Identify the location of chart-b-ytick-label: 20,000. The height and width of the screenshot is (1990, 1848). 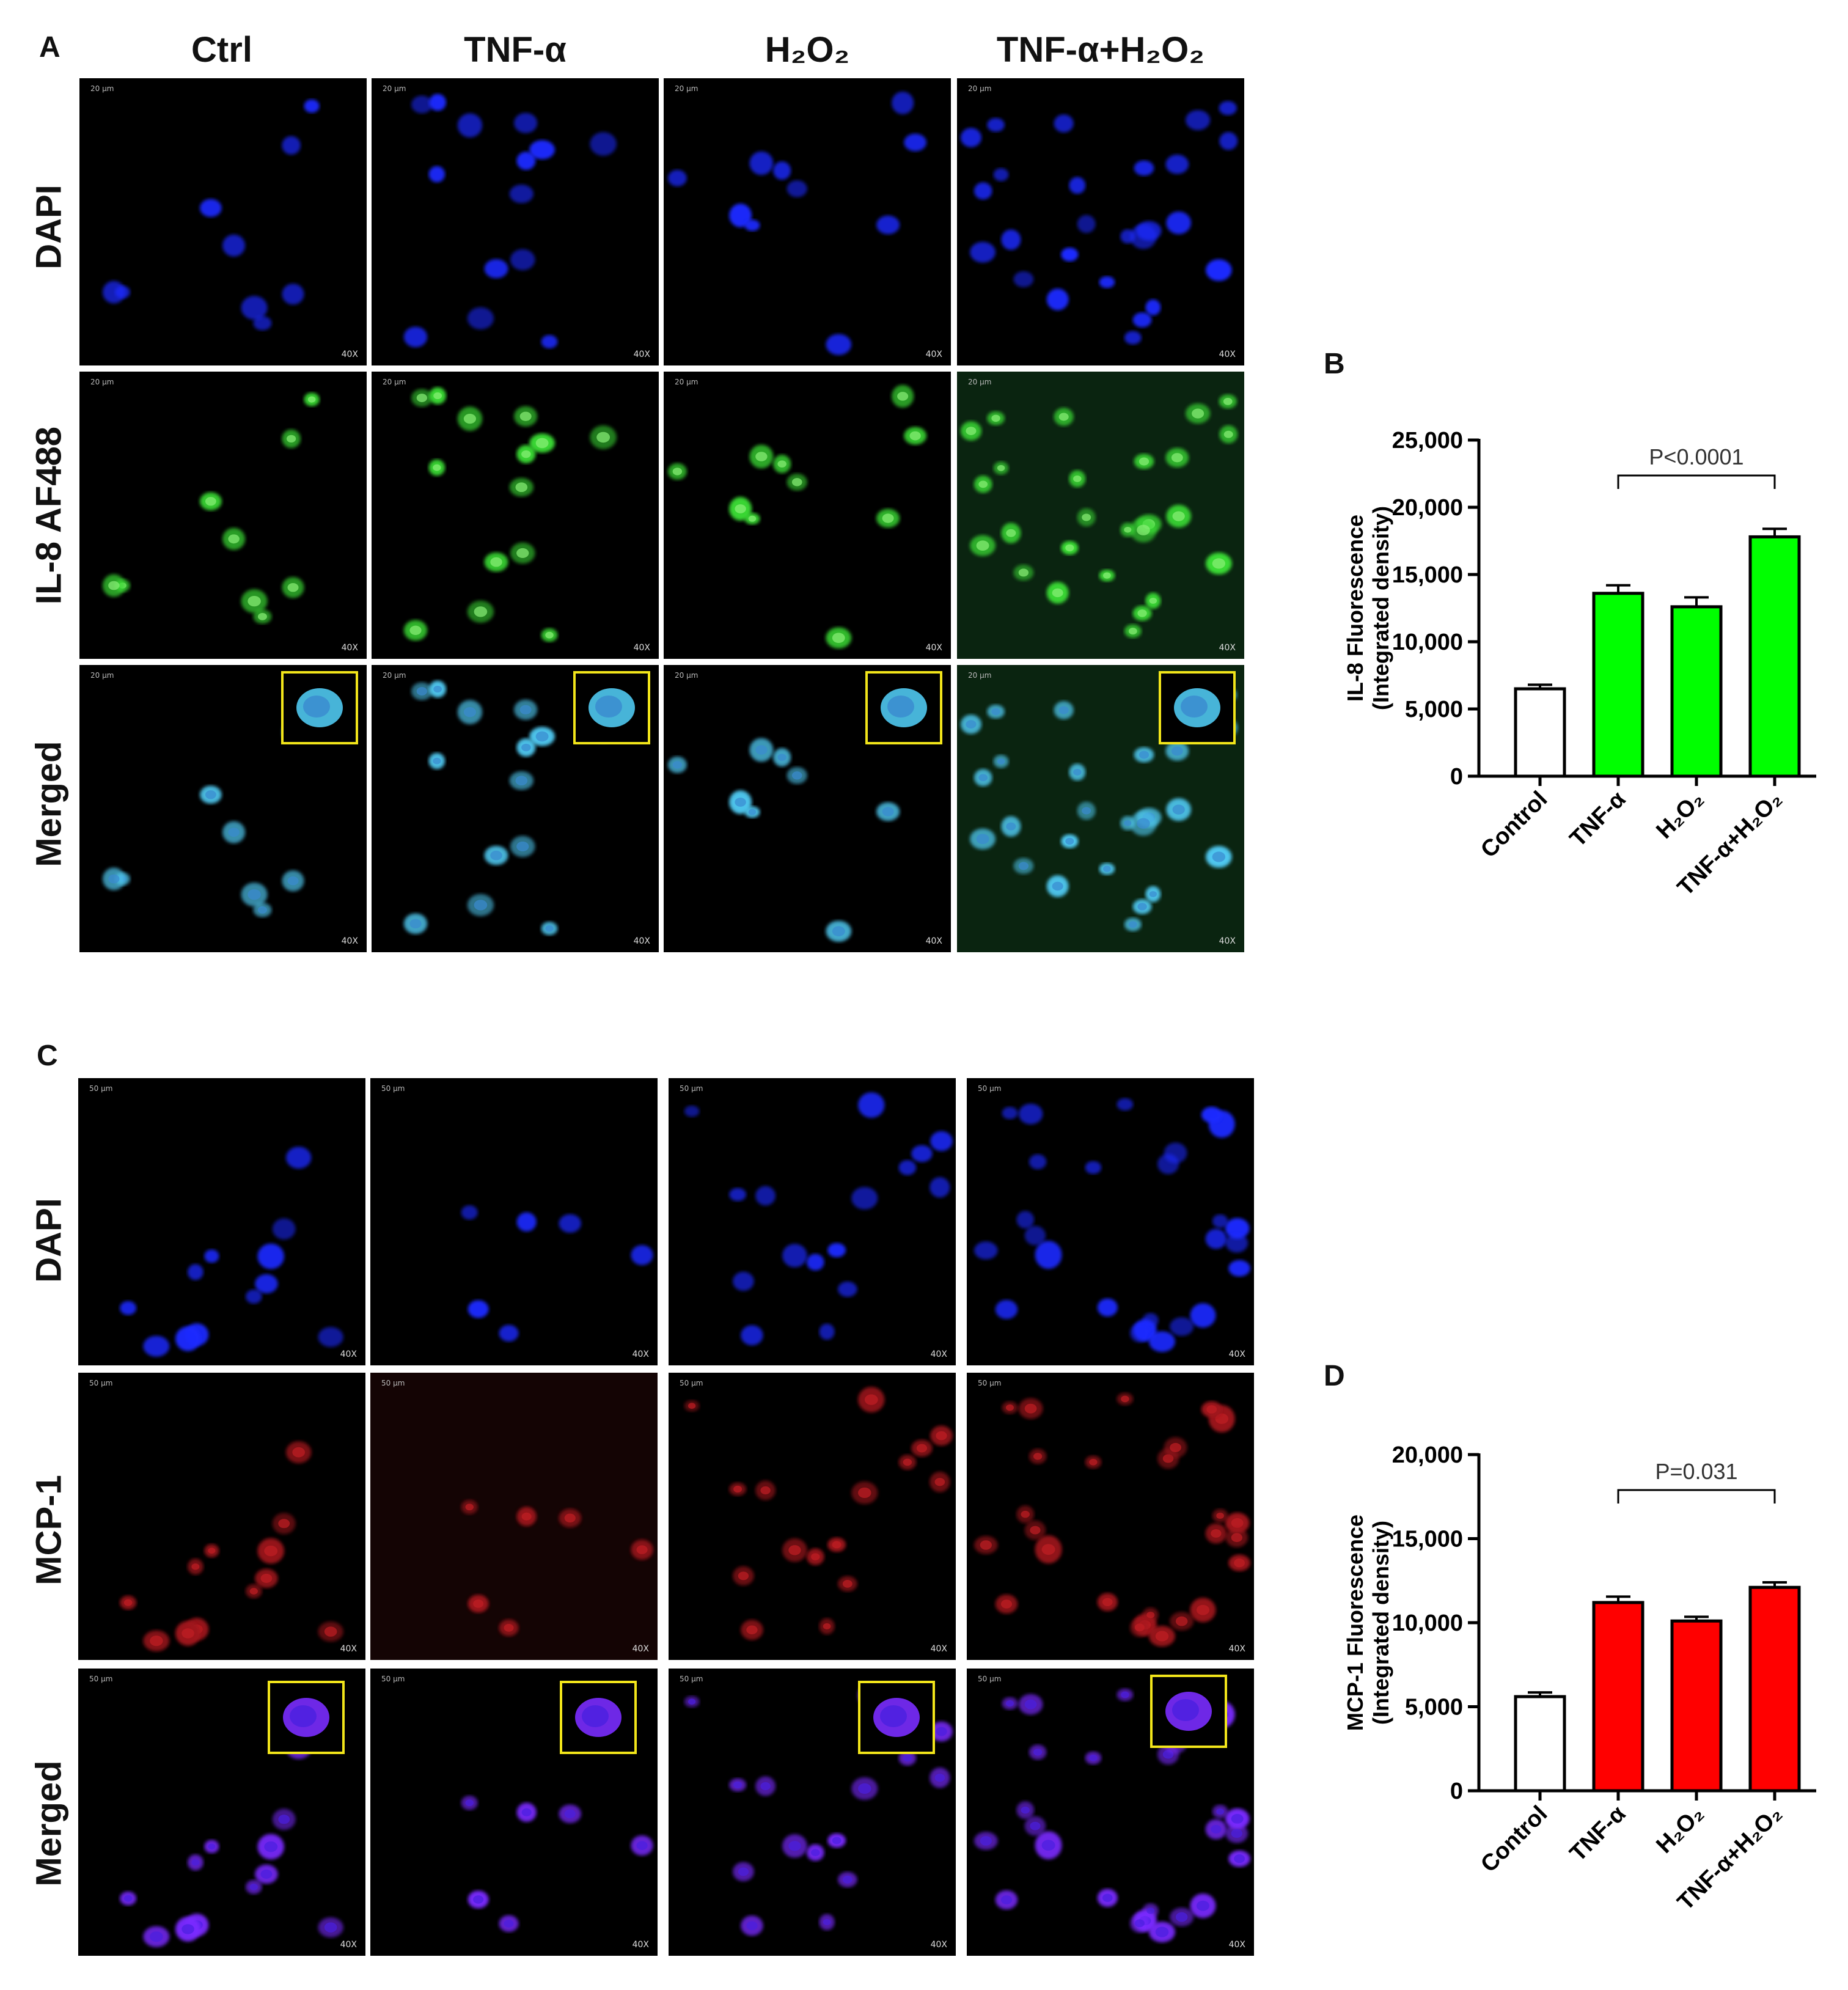
(1428, 508).